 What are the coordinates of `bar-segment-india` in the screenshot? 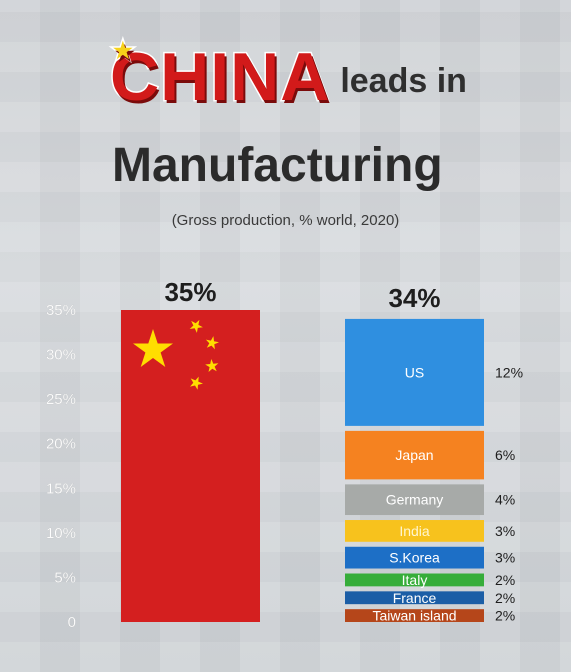 It's located at (414, 531).